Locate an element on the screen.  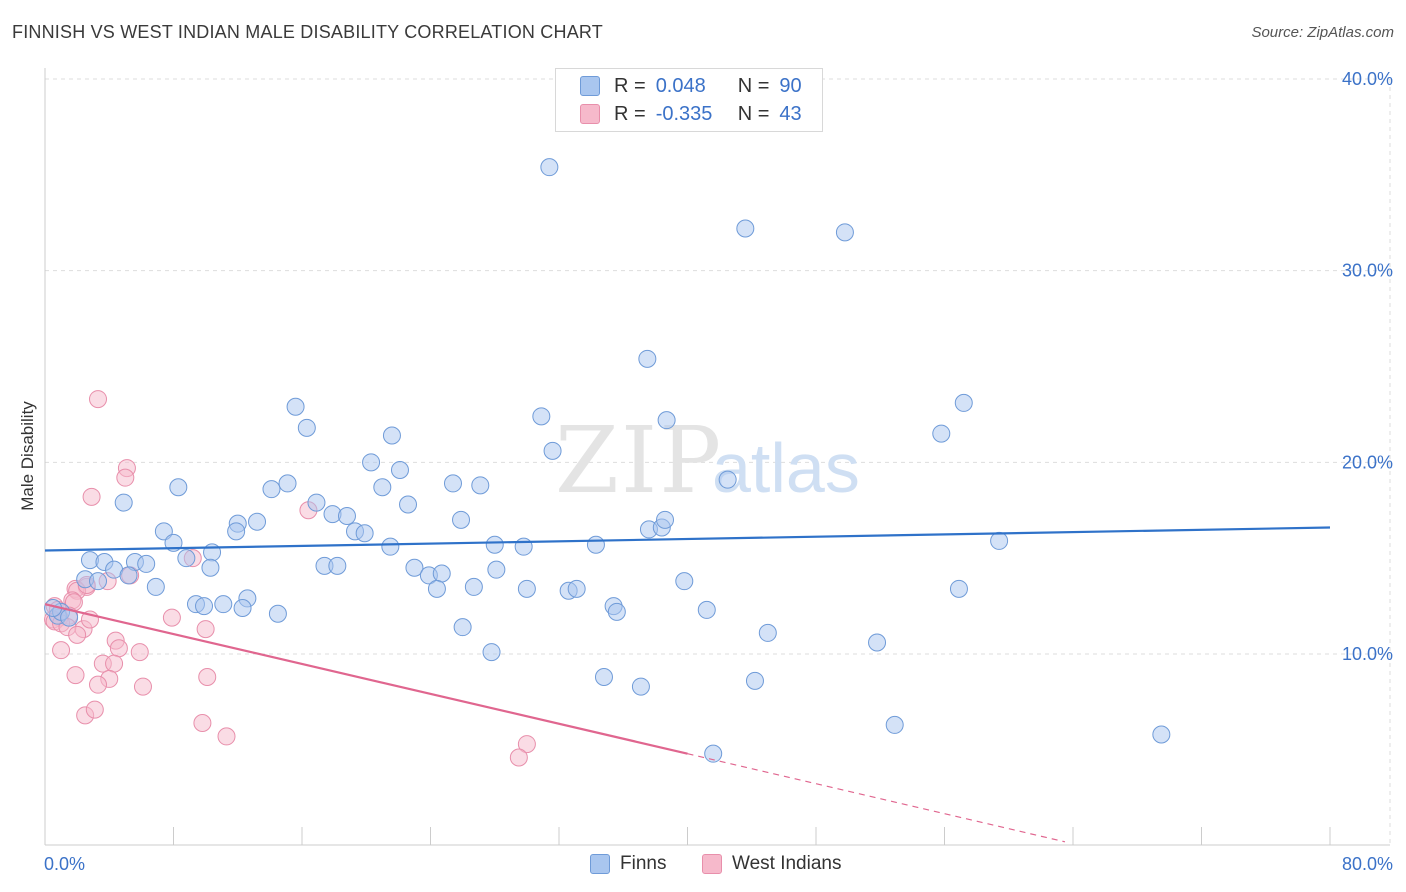
correlation-legend: R = 0.048 N = 90 R = -0.335 N = 43 is located at coordinates (689, 100).